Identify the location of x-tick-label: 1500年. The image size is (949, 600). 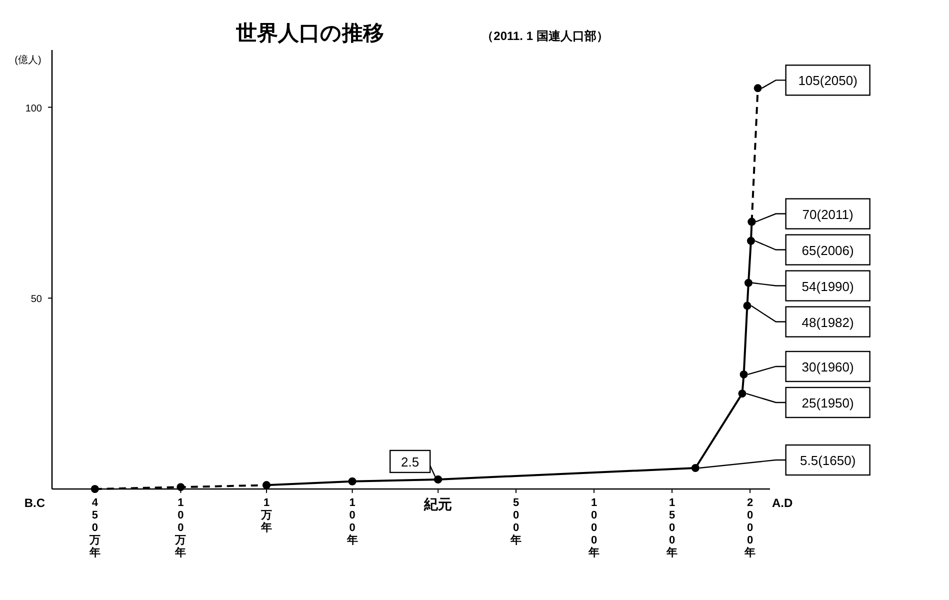
(672, 528).